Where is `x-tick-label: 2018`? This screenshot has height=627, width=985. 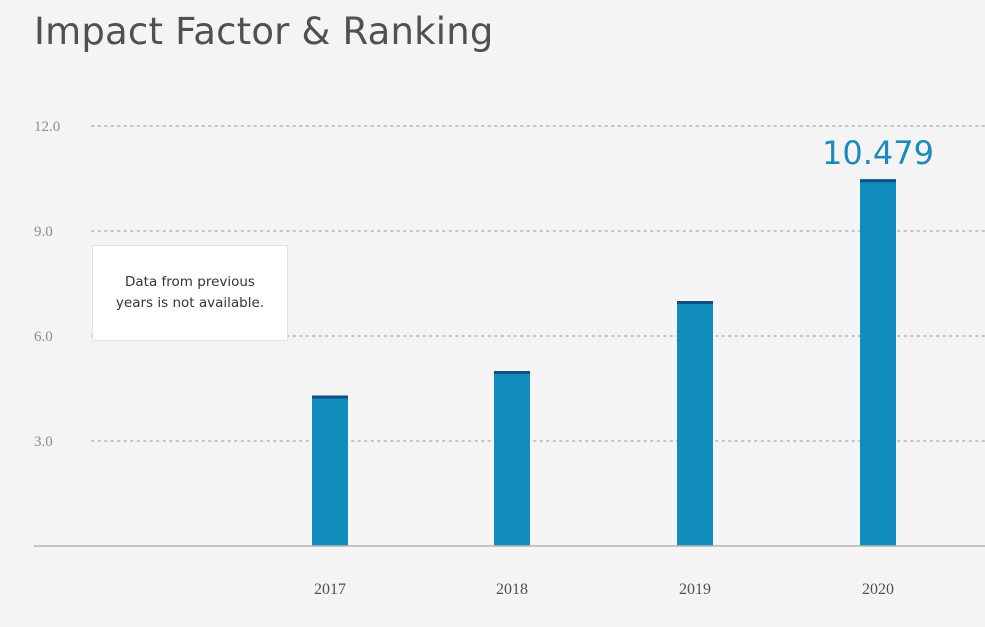 x-tick-label: 2018 is located at coordinates (512, 589).